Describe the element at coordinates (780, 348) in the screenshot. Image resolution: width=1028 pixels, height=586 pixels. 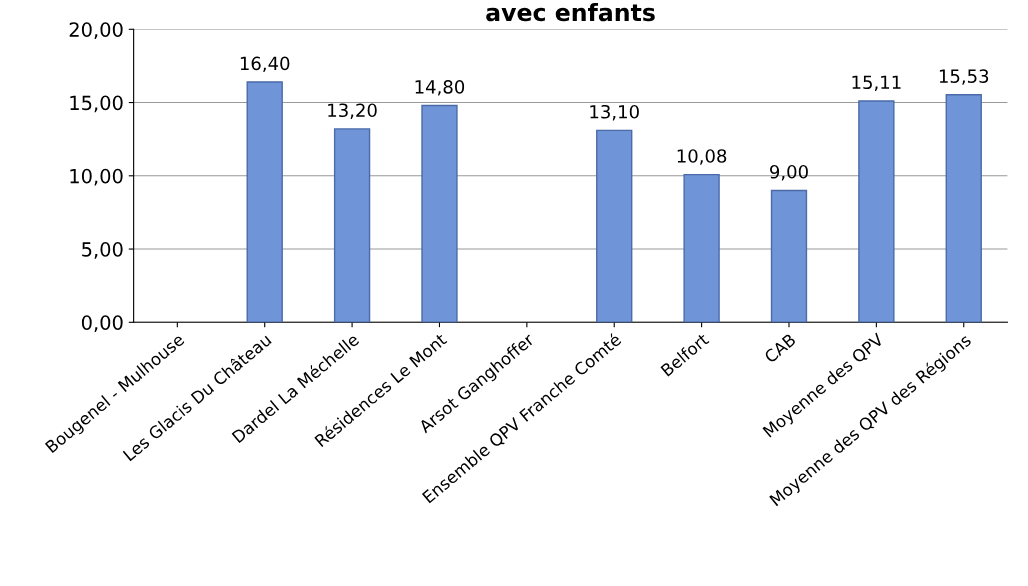
I see `x-tick-label: CAB` at that location.